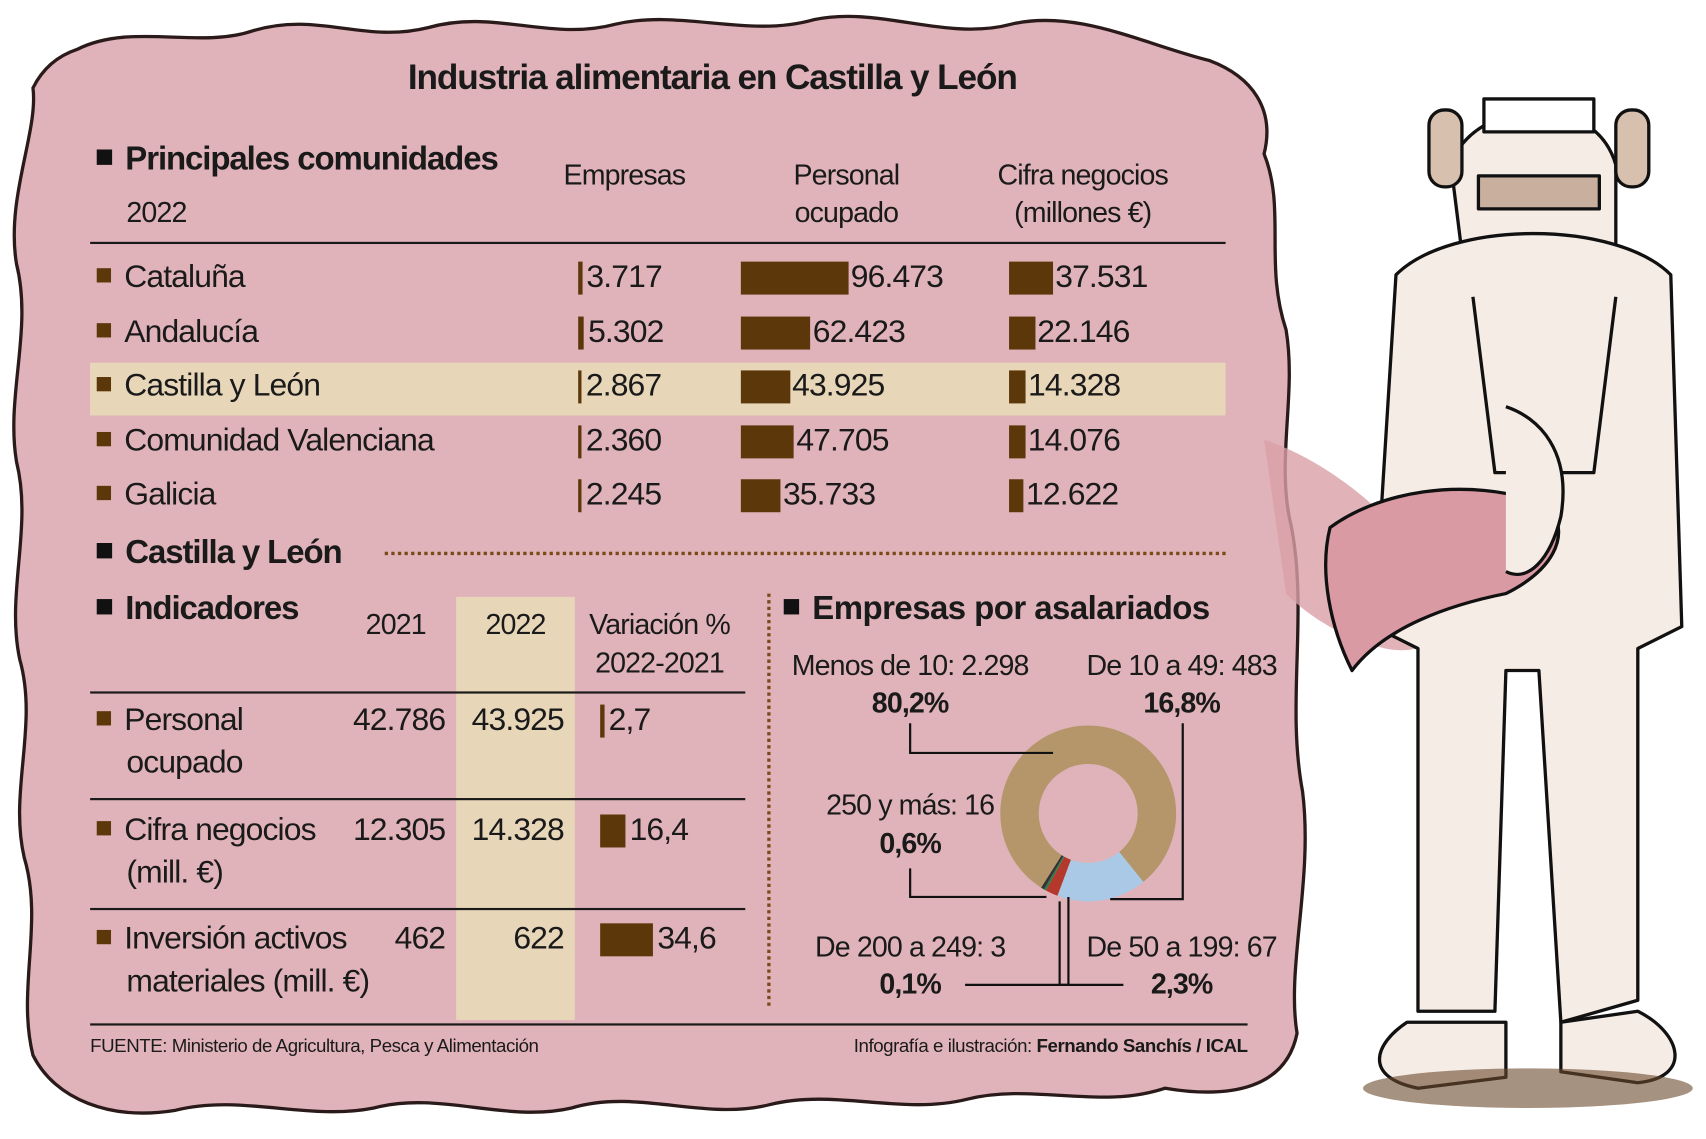 Image resolution: width=1706 pixels, height=1139 pixels. I want to click on table-row-community: Galicia, so click(156, 495).